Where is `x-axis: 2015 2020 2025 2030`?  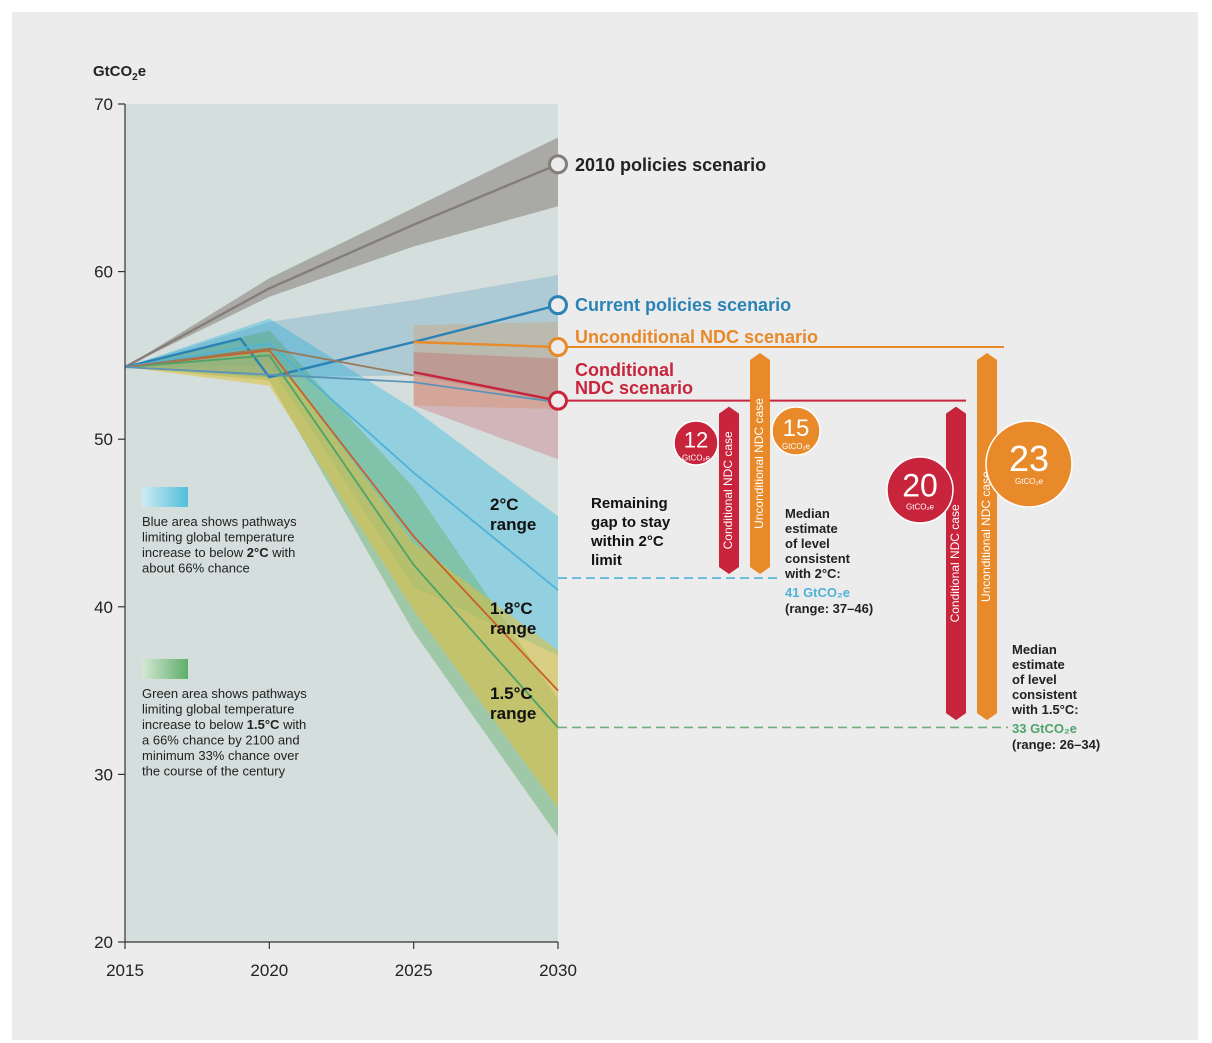 x-axis: 2015 2020 2025 2030 is located at coordinates (341, 960).